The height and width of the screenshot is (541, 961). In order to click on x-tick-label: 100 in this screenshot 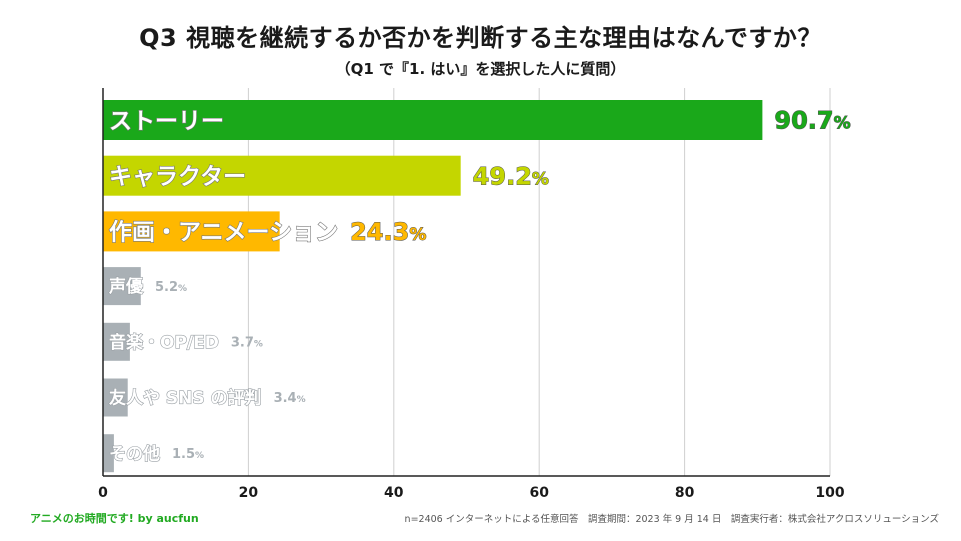, I will do `click(829, 493)`.